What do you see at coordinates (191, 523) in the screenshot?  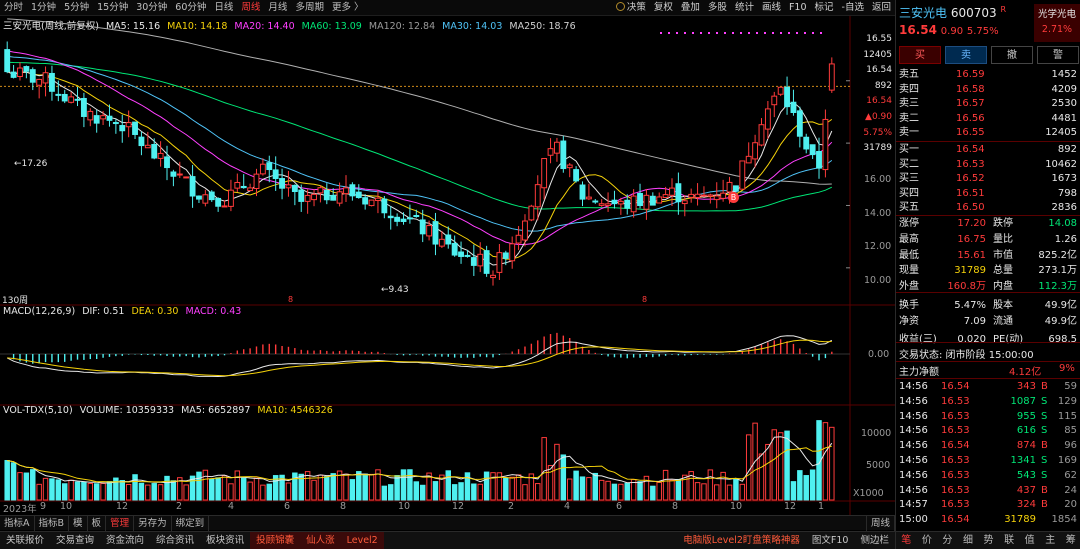 I see `tab-bind-to: 绑定到` at bounding box center [191, 523].